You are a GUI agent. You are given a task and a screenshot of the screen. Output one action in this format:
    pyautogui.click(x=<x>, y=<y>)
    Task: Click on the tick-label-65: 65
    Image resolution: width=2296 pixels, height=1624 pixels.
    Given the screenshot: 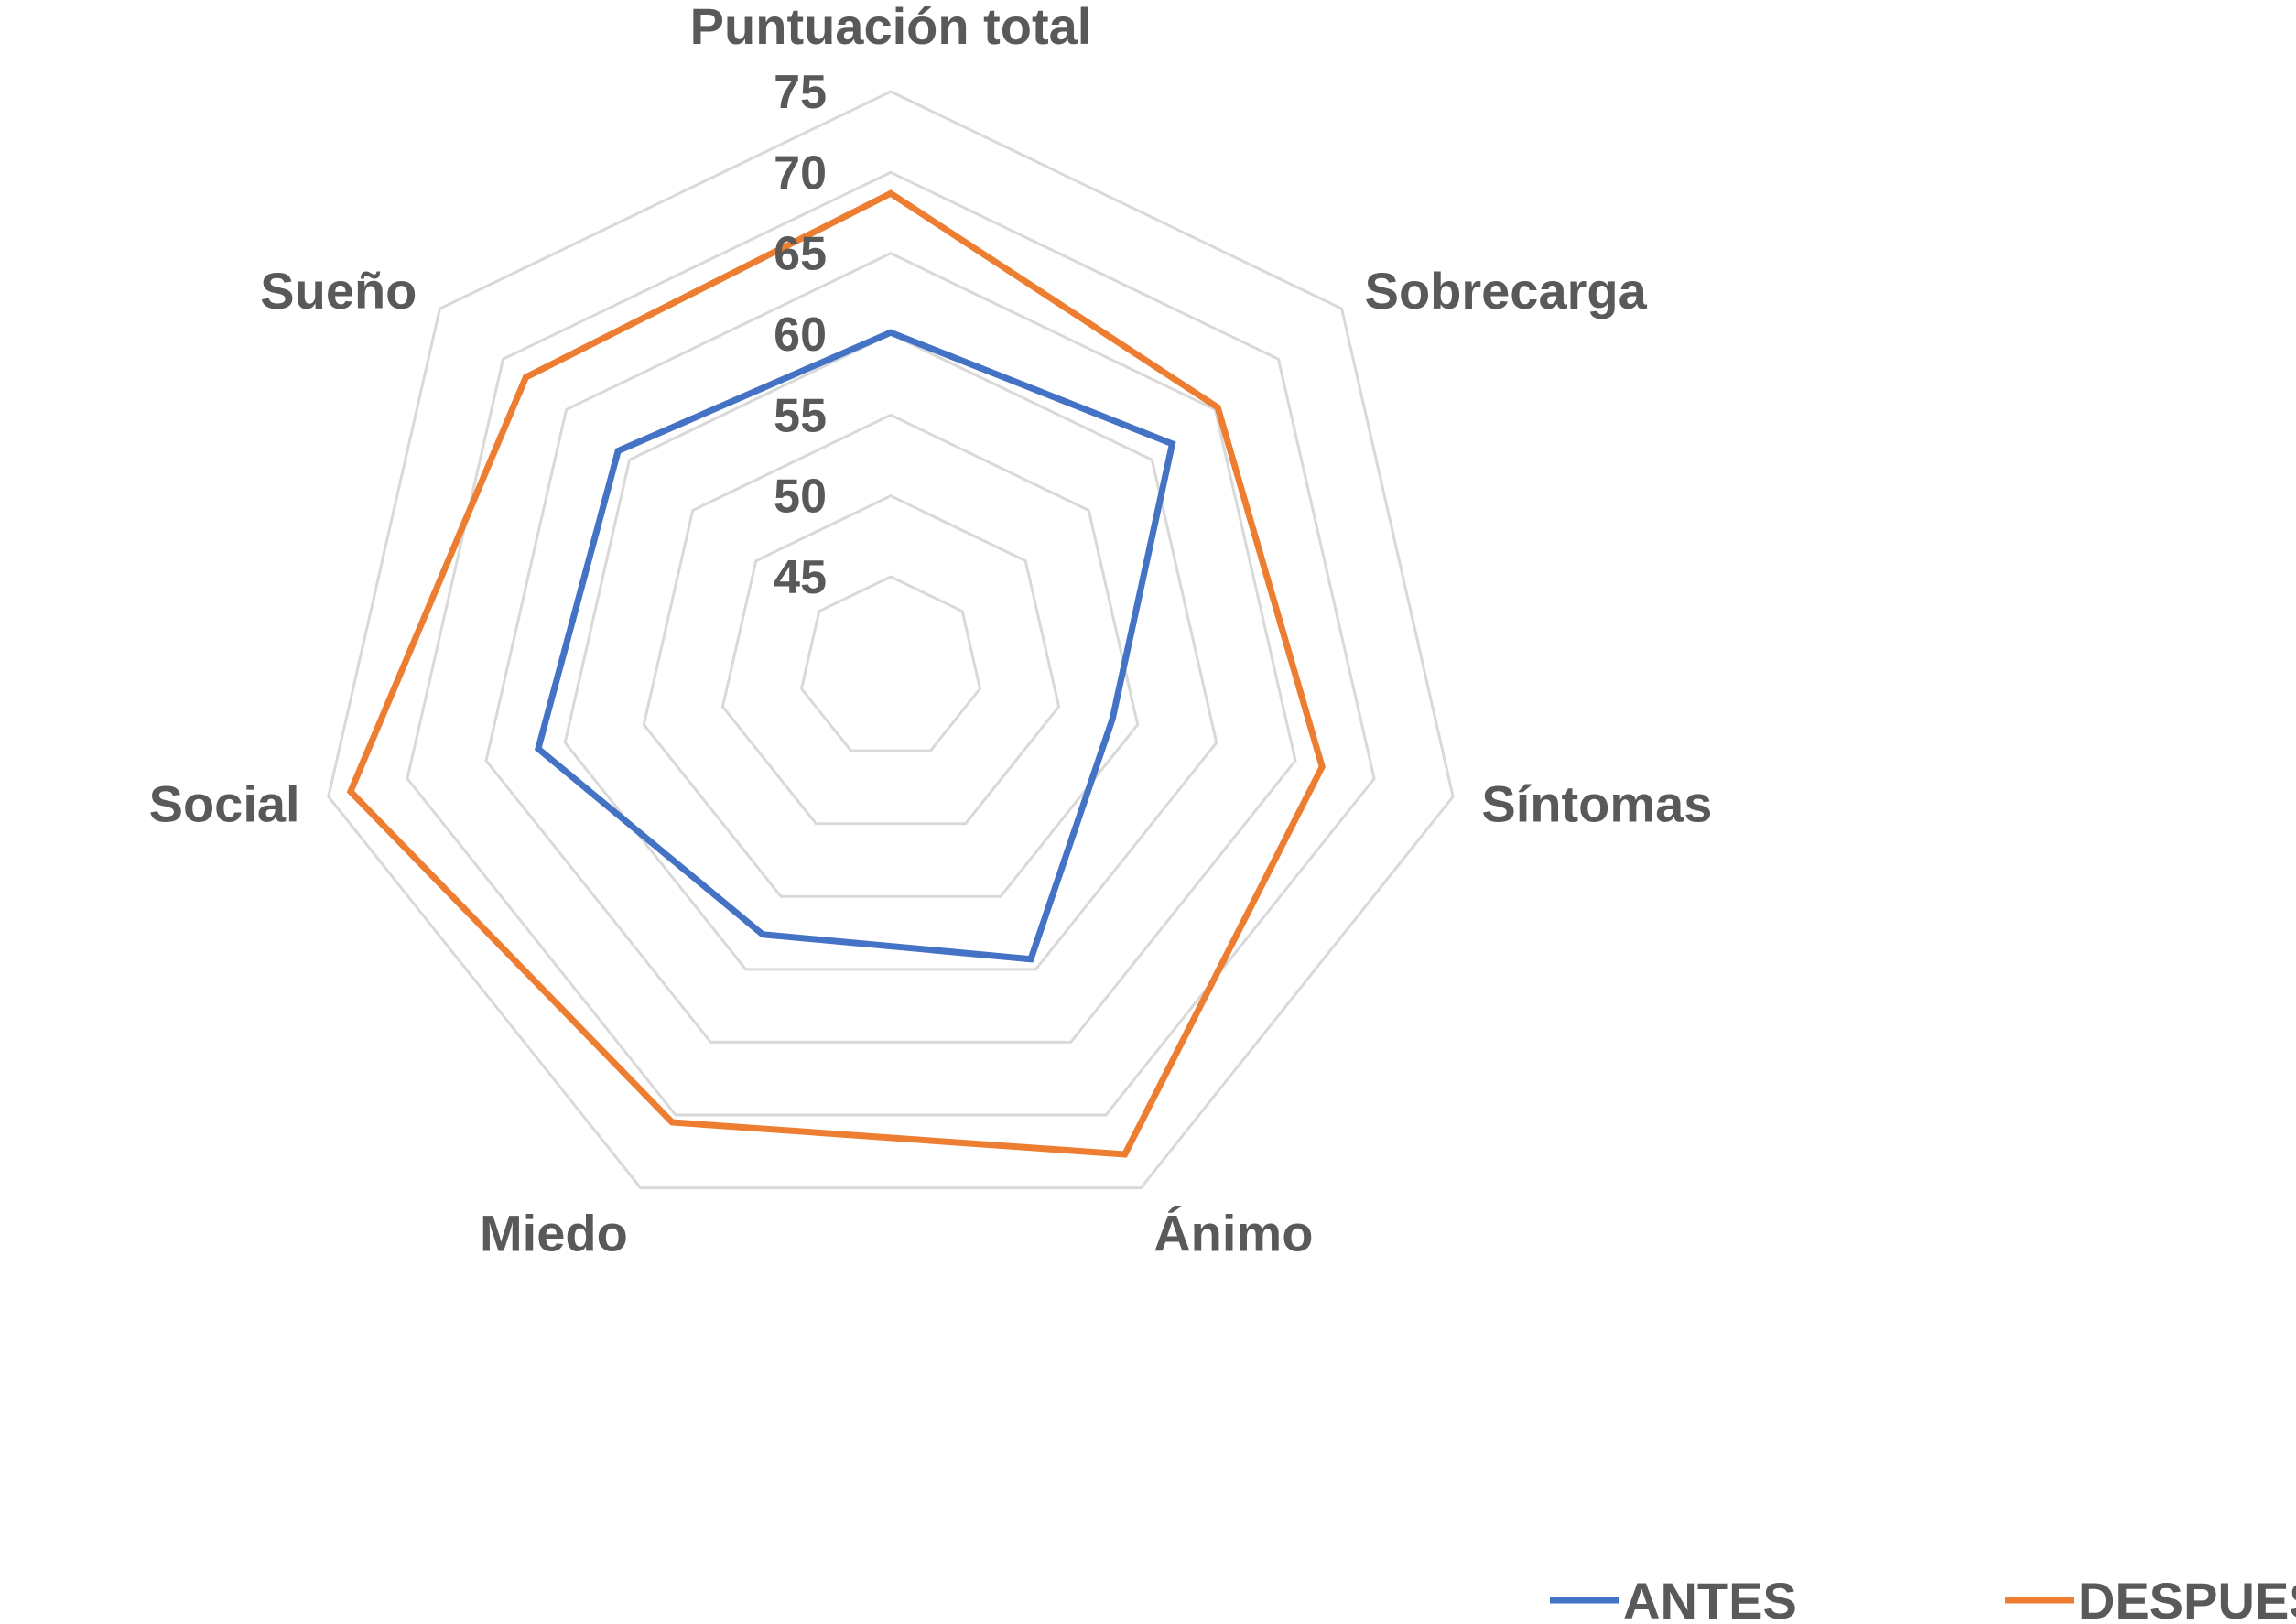 What is the action you would take?
    pyautogui.click(x=801, y=254)
    